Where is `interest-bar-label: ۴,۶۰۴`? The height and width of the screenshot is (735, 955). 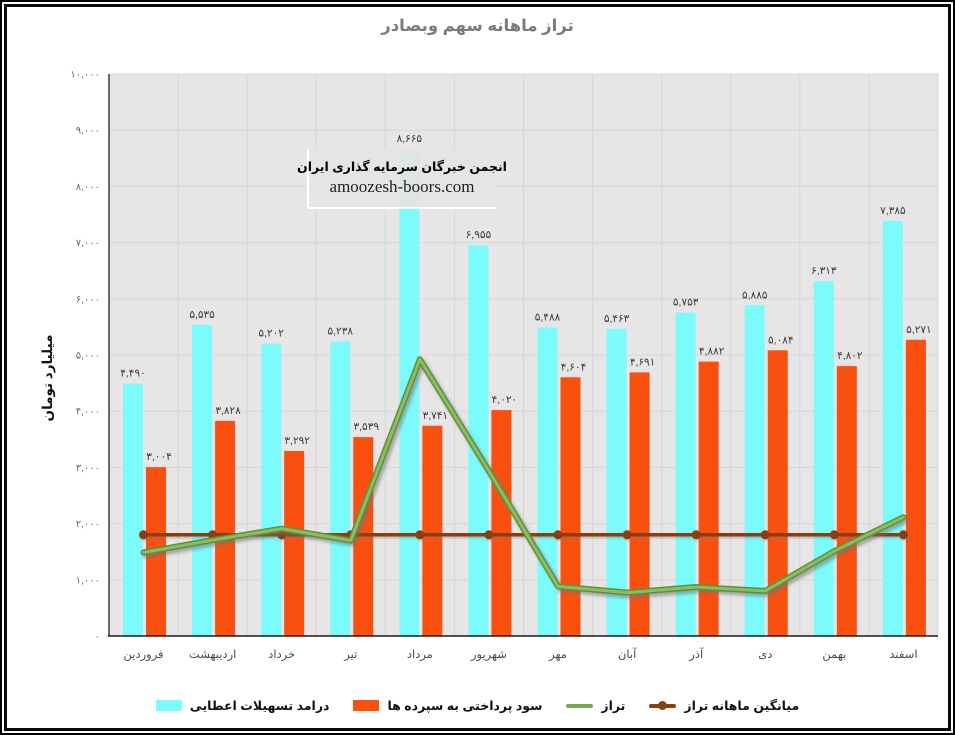 interest-bar-label: ۴,۶۰۴ is located at coordinates (573, 367).